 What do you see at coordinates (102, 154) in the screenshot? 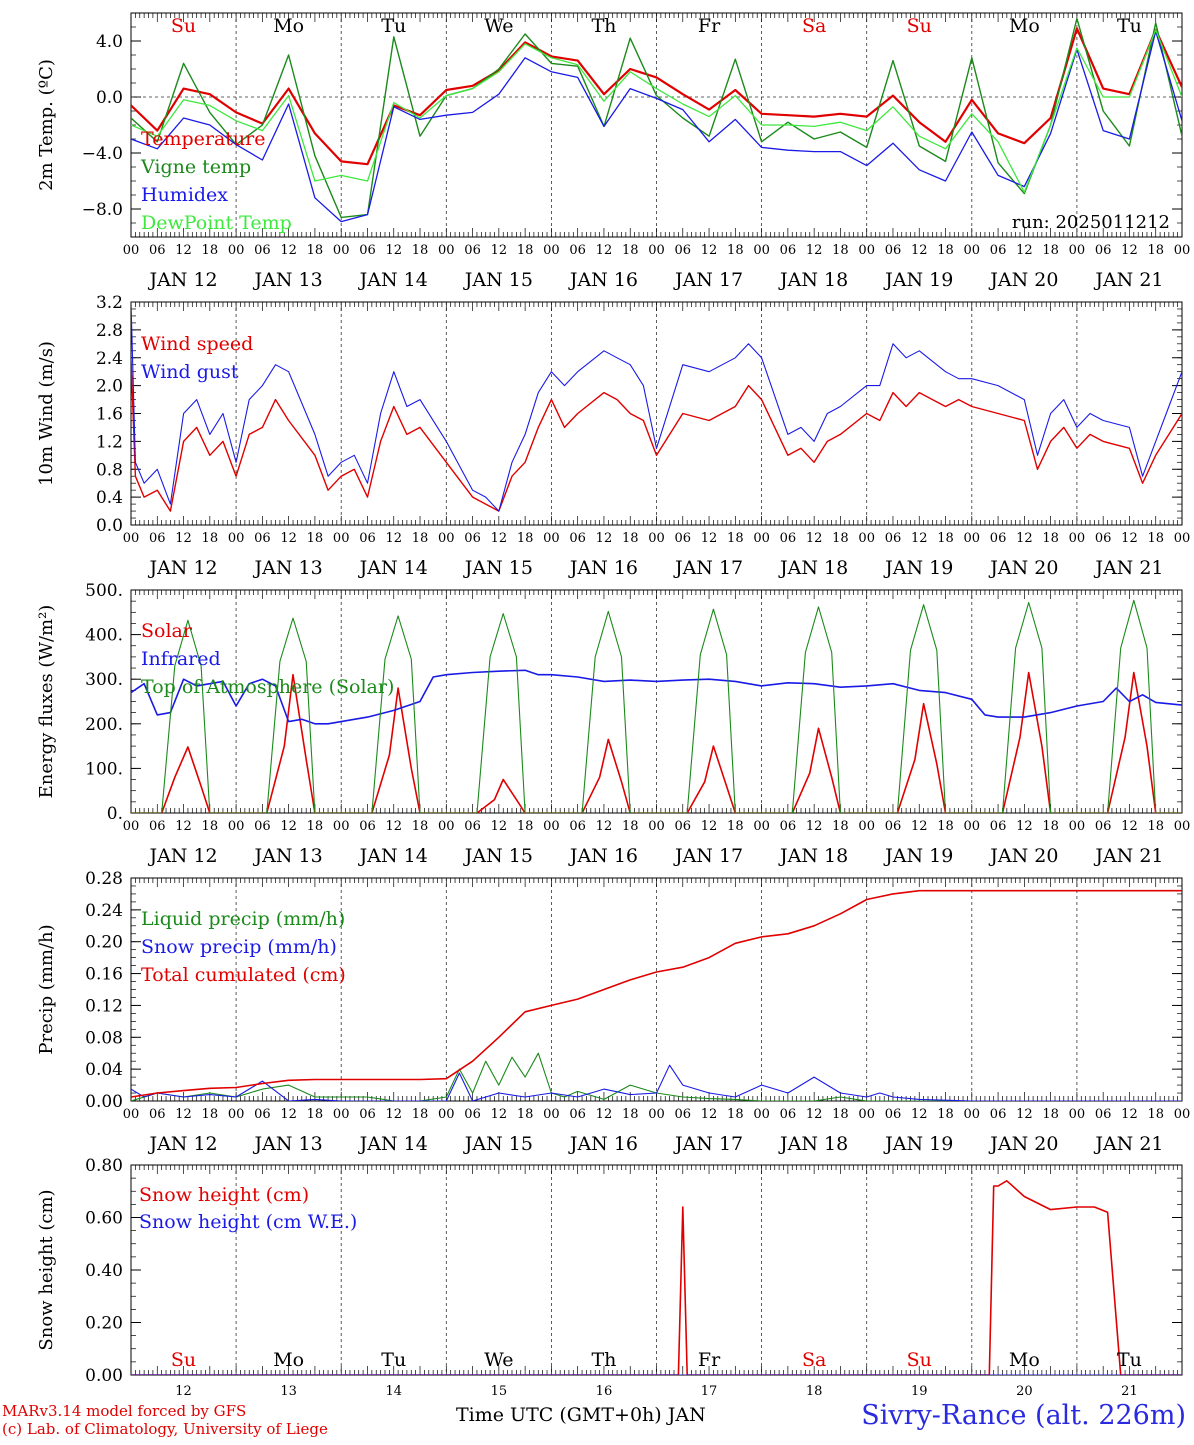
I see `y-tick-label: −4.0` at bounding box center [102, 154].